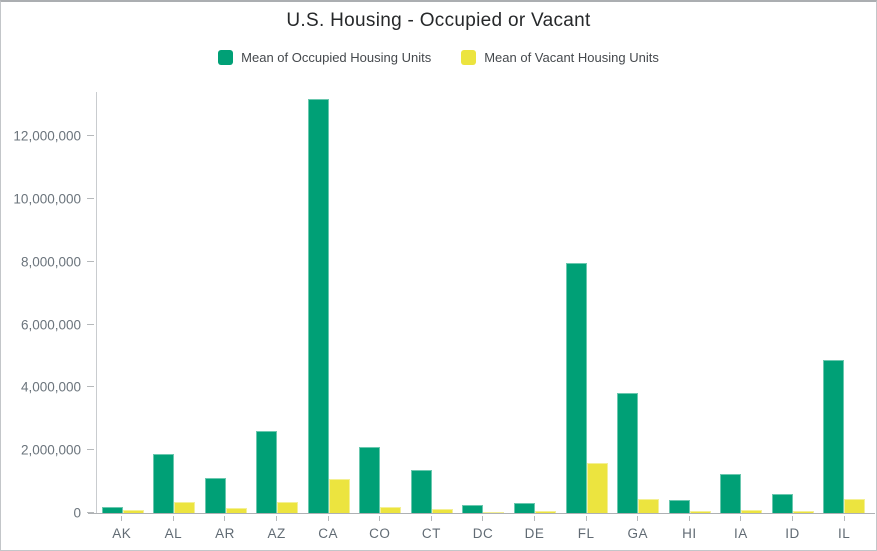  Describe the element at coordinates (731, 493) in the screenshot. I see `bar-ia-occupied` at that location.